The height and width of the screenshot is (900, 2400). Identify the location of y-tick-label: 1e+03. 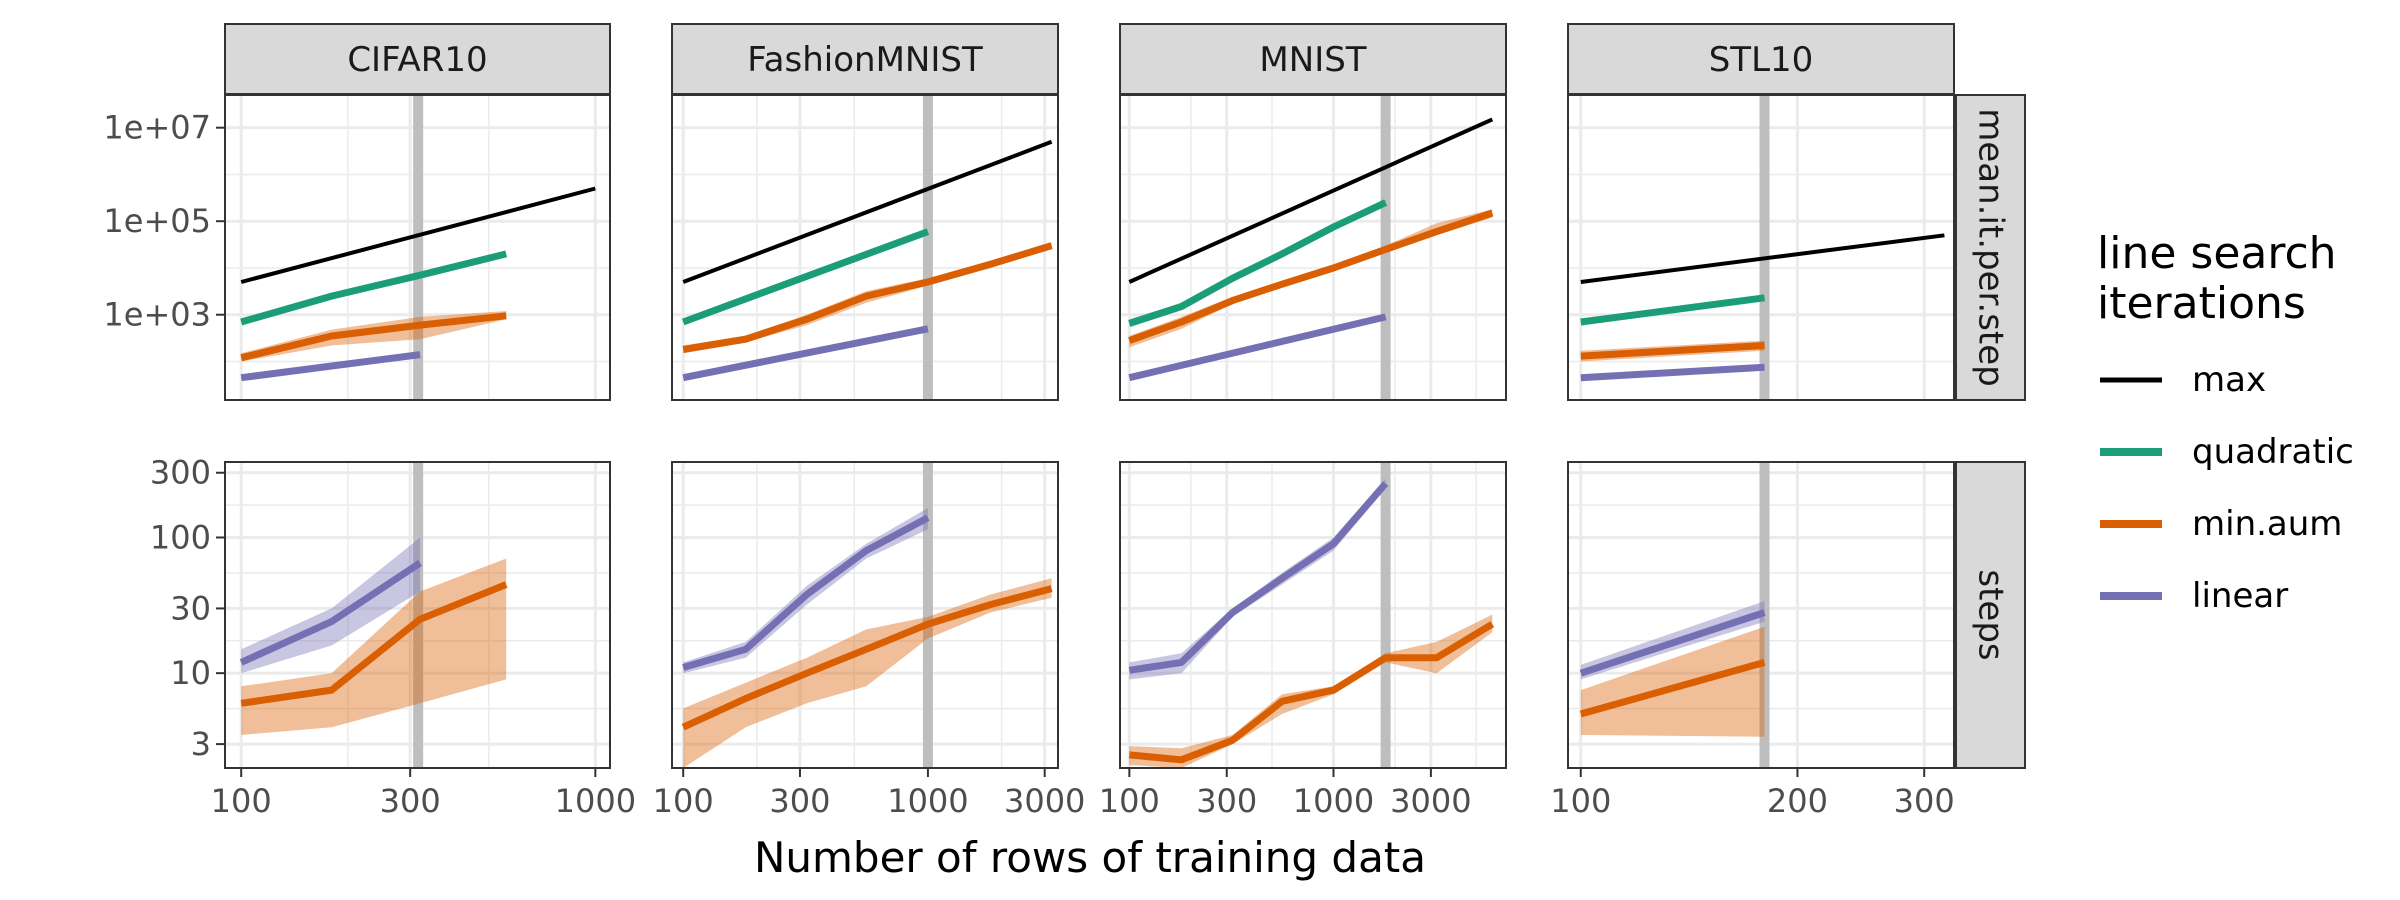
(157, 315).